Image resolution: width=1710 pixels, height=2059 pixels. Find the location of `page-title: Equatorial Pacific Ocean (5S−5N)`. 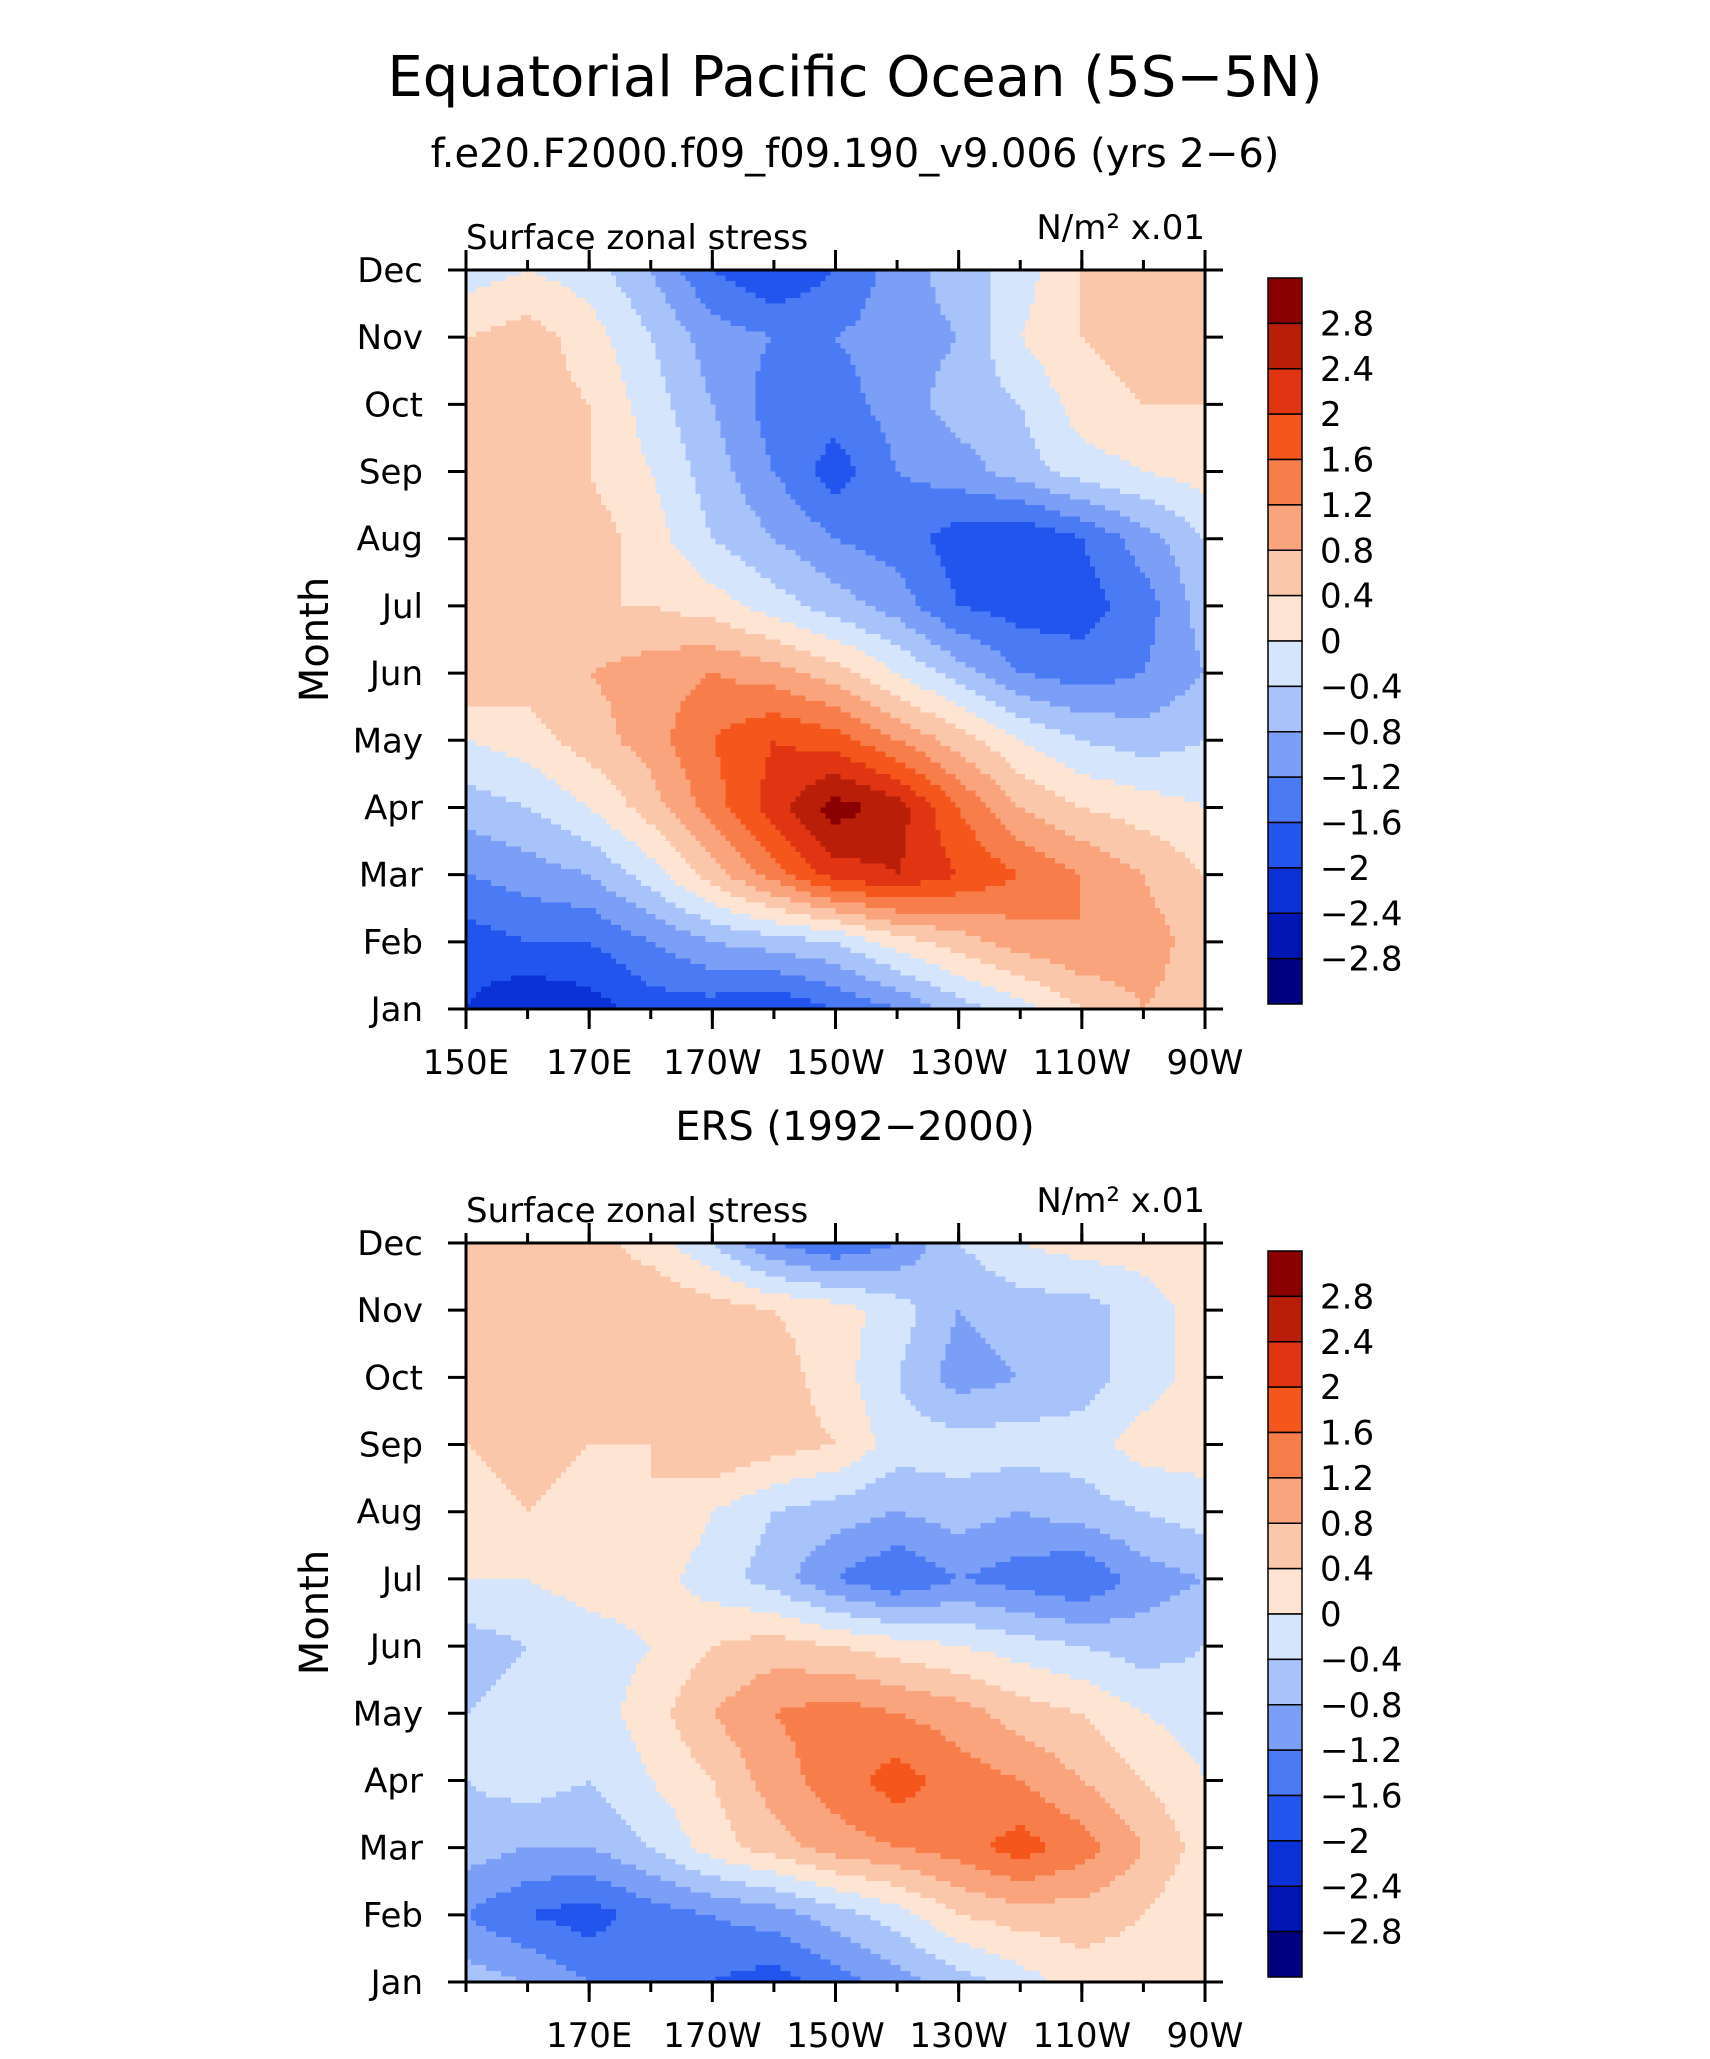

page-title: Equatorial Pacific Ocean (5S−5N) is located at coordinates (854, 77).